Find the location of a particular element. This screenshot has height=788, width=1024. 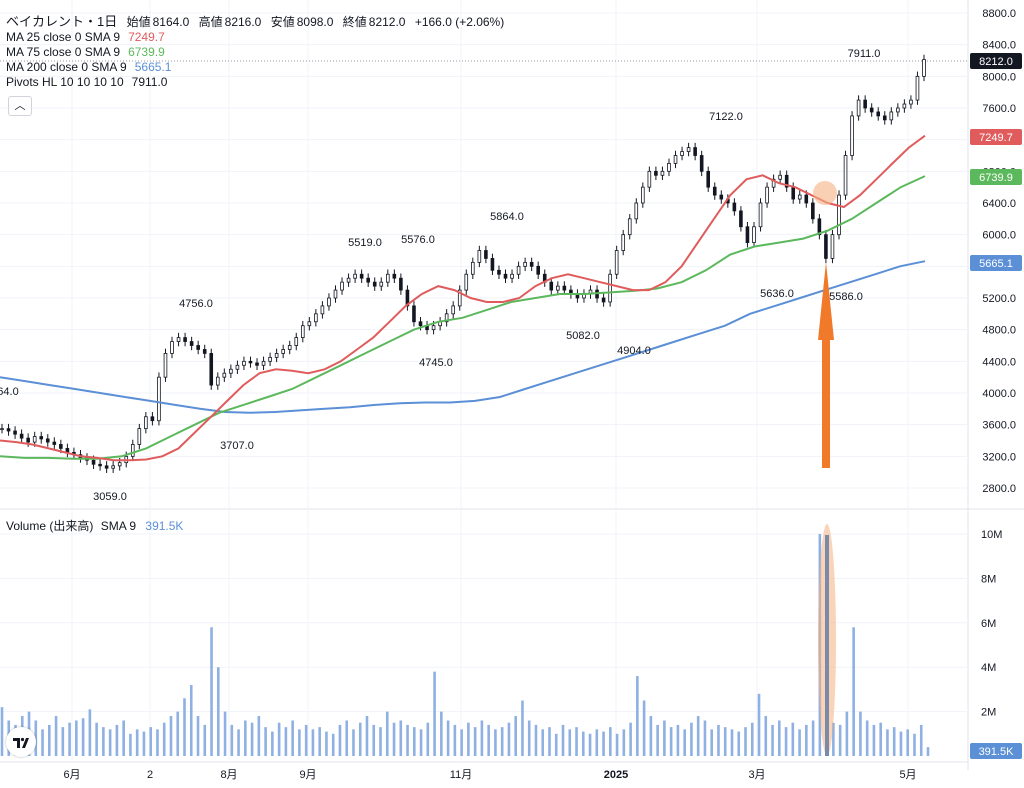

indicator-value: 5665.1 is located at coordinates (153, 67).